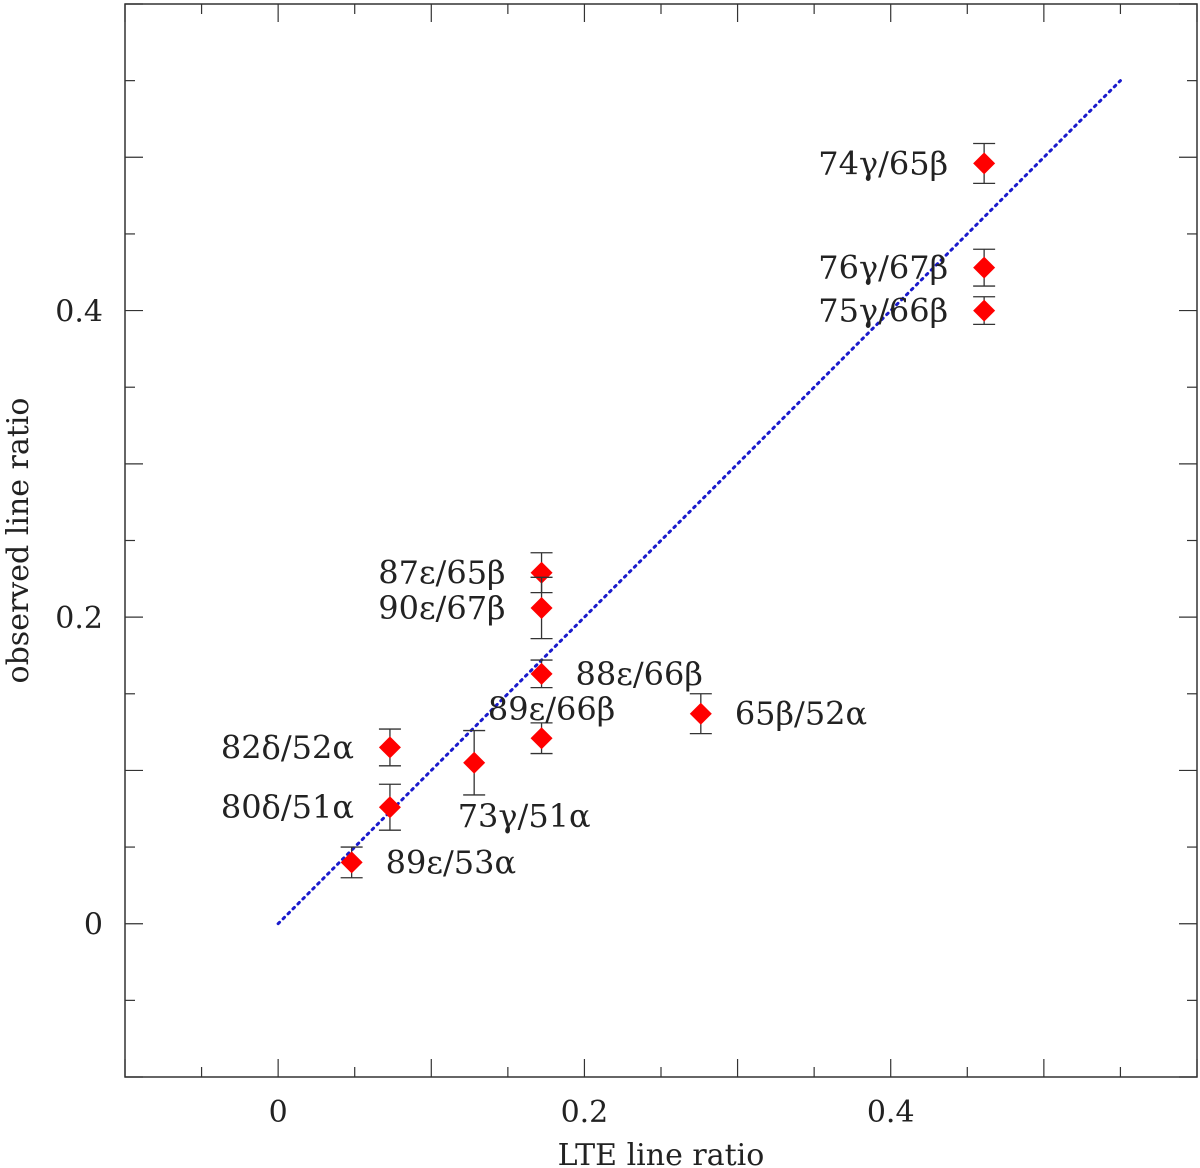 The image size is (1200, 1168). Describe the element at coordinates (441, 573) in the screenshot. I see `data-point-label: 87ε/65β` at that location.